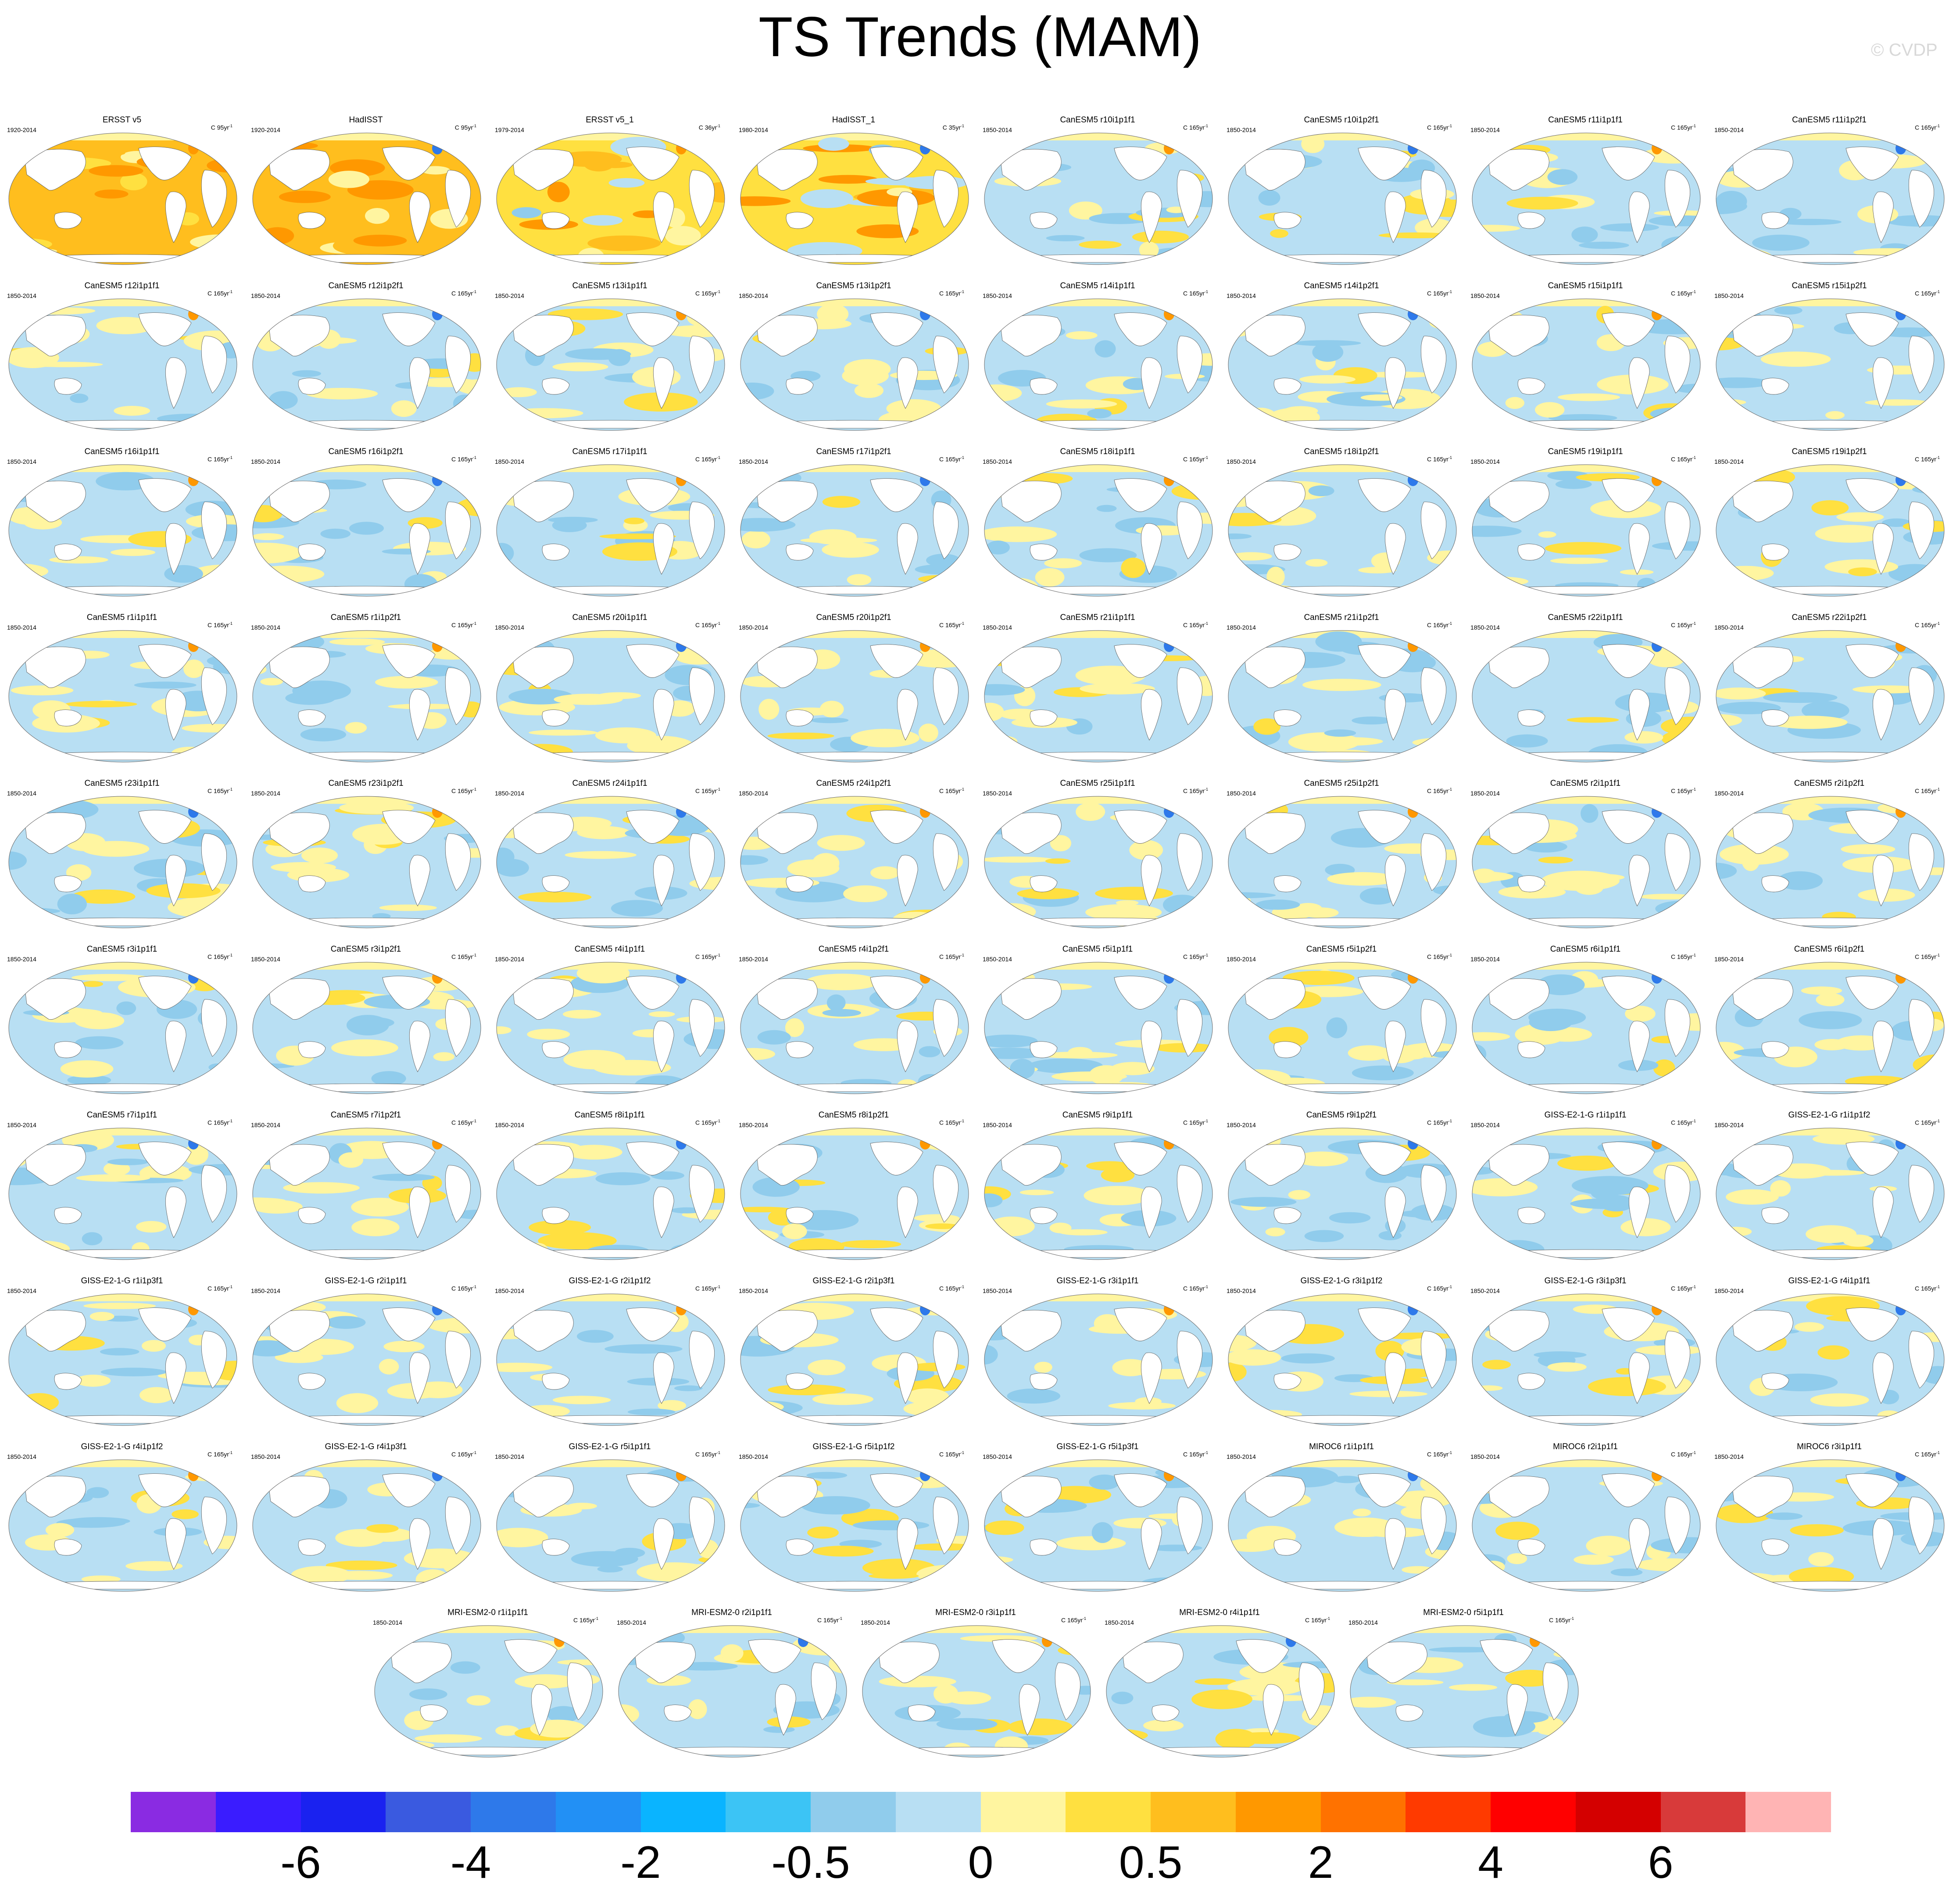 The image size is (1960, 1891). I want to click on panel-units: C 35yr-1, so click(953, 128).